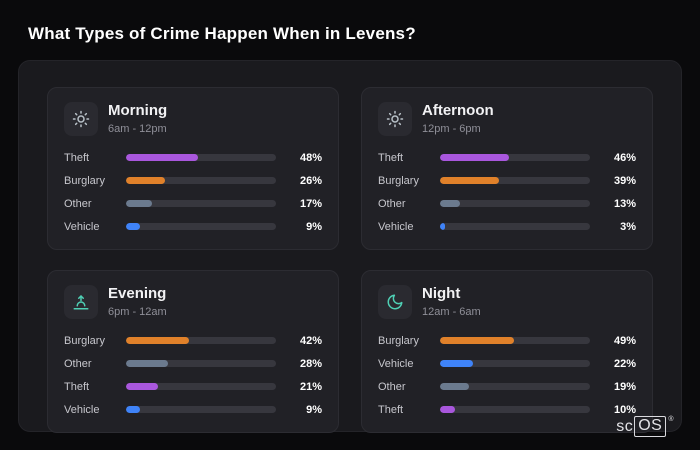 The height and width of the screenshot is (450, 700). What do you see at coordinates (624, 180) in the screenshot?
I see `bar-percent: 39%` at bounding box center [624, 180].